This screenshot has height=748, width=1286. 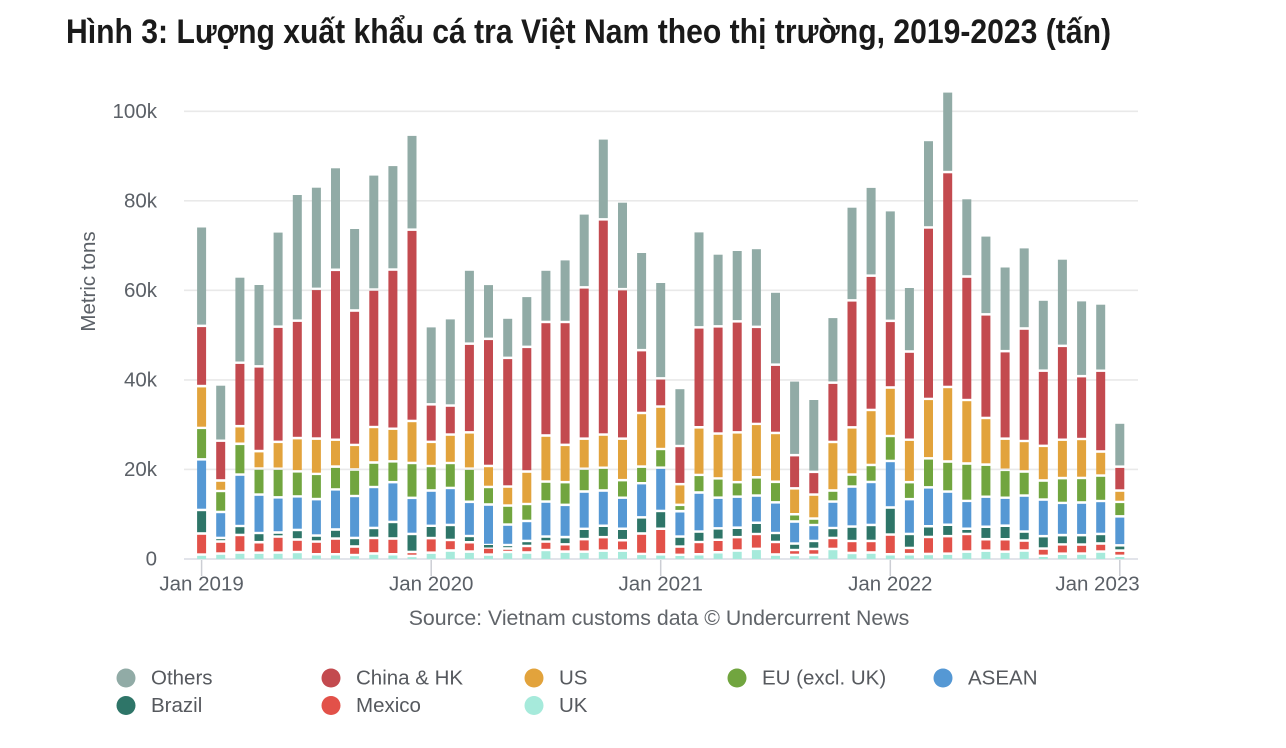 I want to click on svg-text: Brazil, so click(x=176, y=705).